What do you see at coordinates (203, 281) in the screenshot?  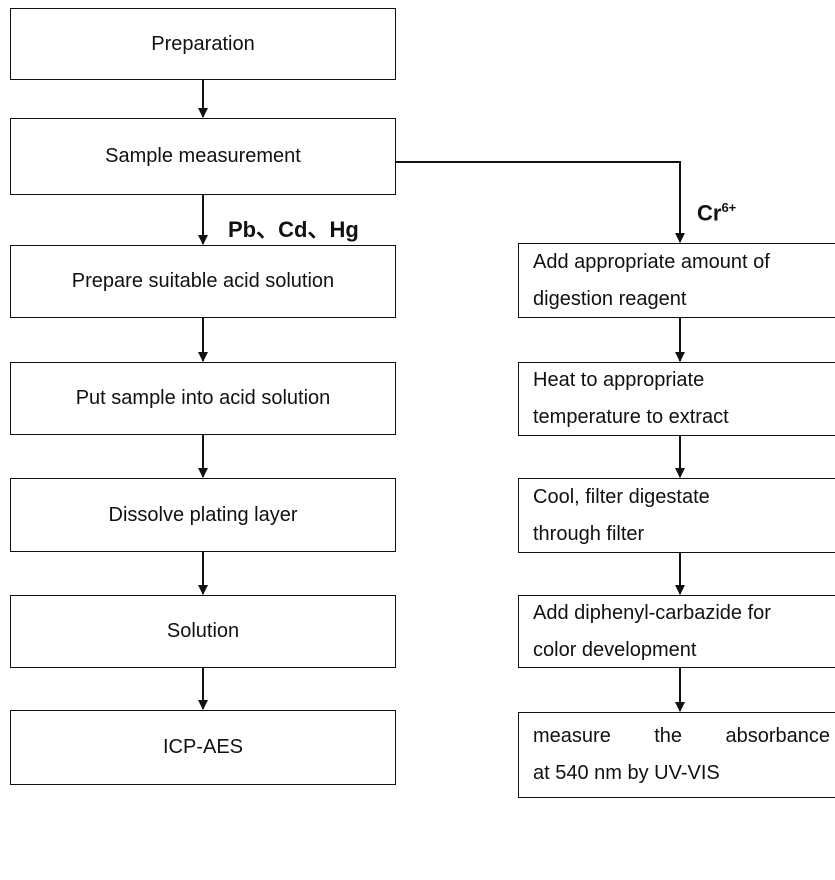 I see `step-box: Prepare suitable acid solution` at bounding box center [203, 281].